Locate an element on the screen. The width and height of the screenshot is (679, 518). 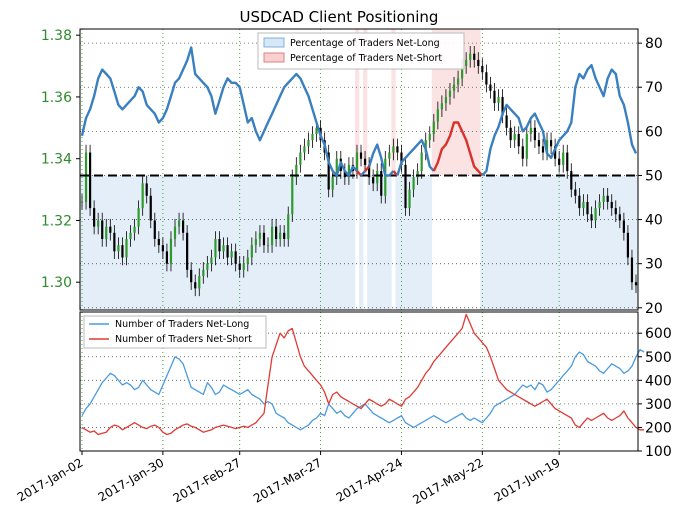
date-tick-label: 2017-Apr-24 is located at coordinates (369, 479).